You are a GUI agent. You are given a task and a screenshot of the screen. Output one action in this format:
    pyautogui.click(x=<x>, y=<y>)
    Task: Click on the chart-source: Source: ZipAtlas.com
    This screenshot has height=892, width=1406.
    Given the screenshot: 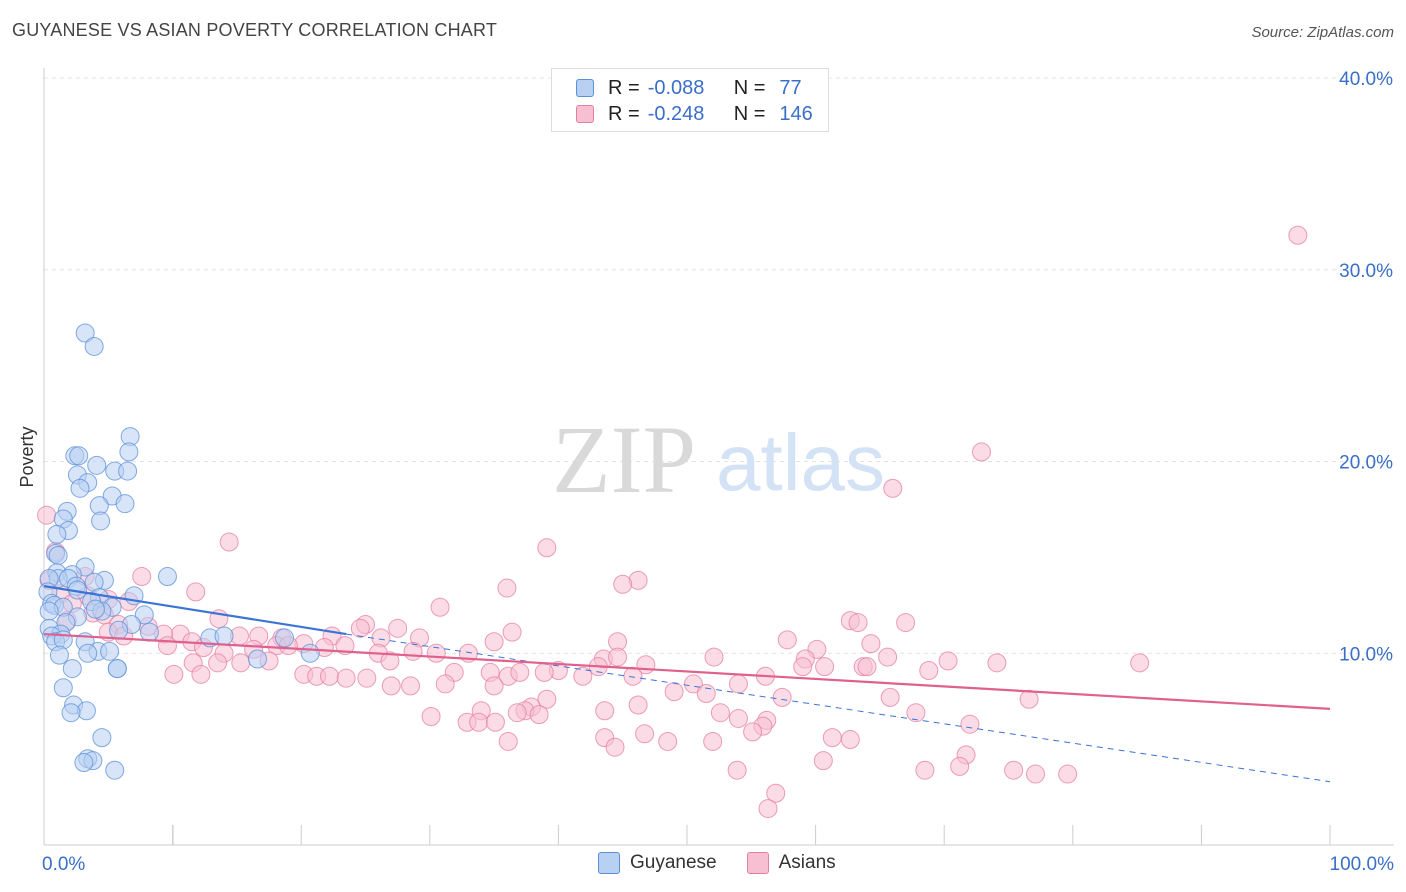 What is the action you would take?
    pyautogui.click(x=1322, y=32)
    